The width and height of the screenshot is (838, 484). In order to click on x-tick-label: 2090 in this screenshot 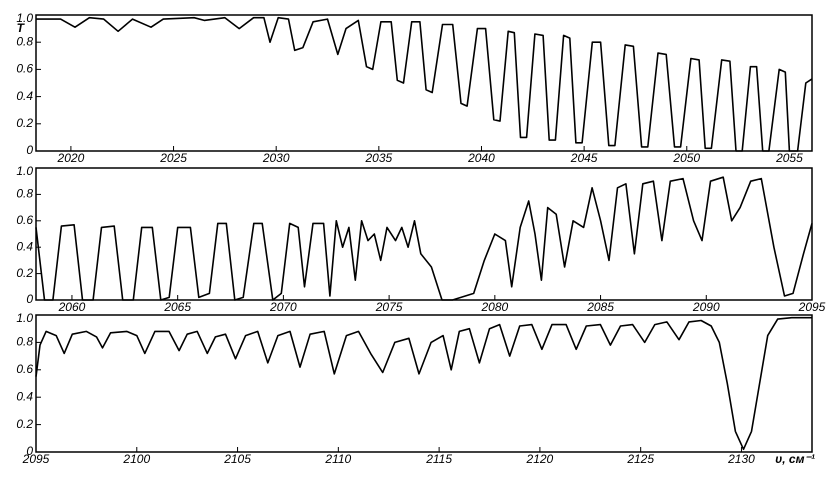, I will do `click(706, 307)`.